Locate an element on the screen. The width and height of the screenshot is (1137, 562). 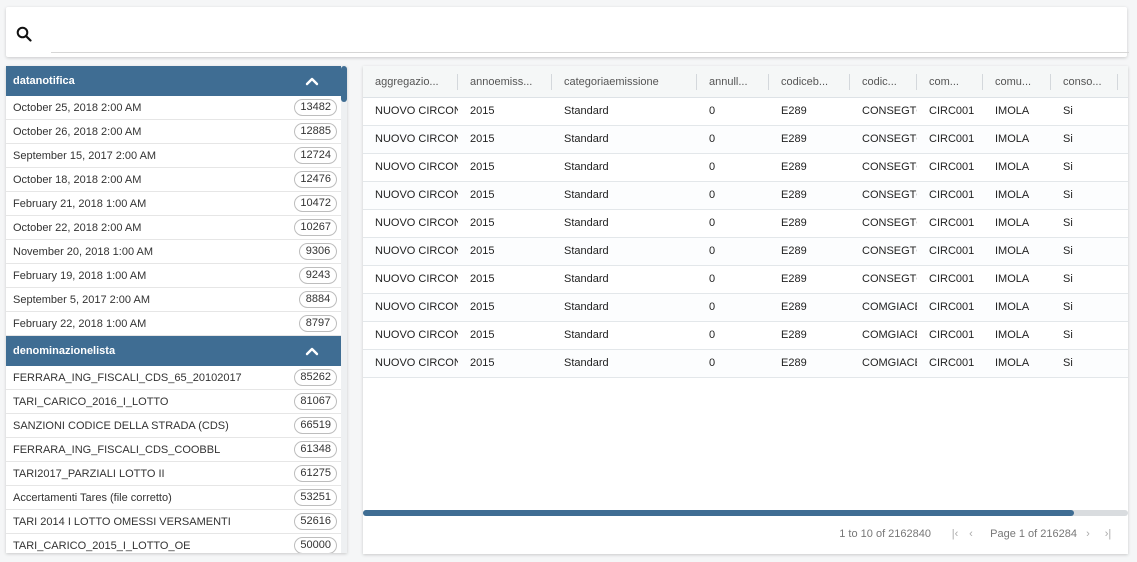
last-page-icon: ›| is located at coordinates (1108, 534).